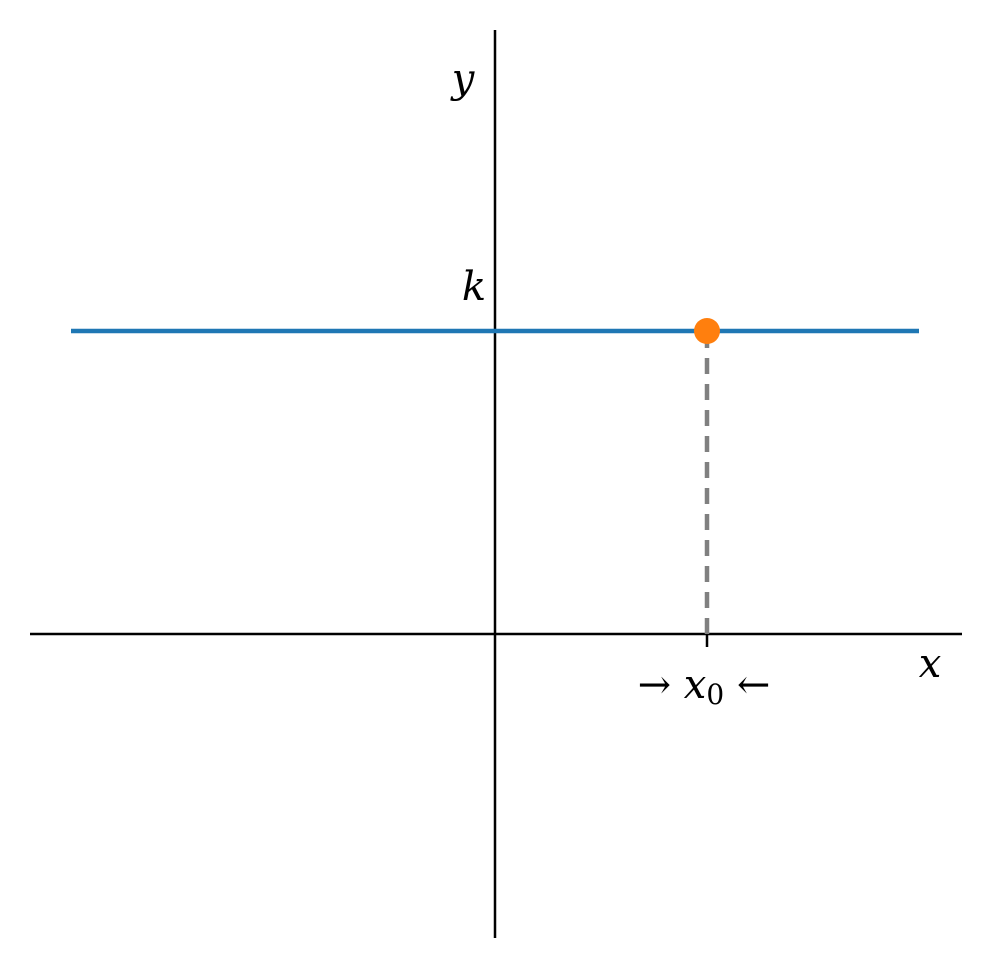 The image size is (990, 966). What do you see at coordinates (707, 331) in the screenshot?
I see `highlight-point` at bounding box center [707, 331].